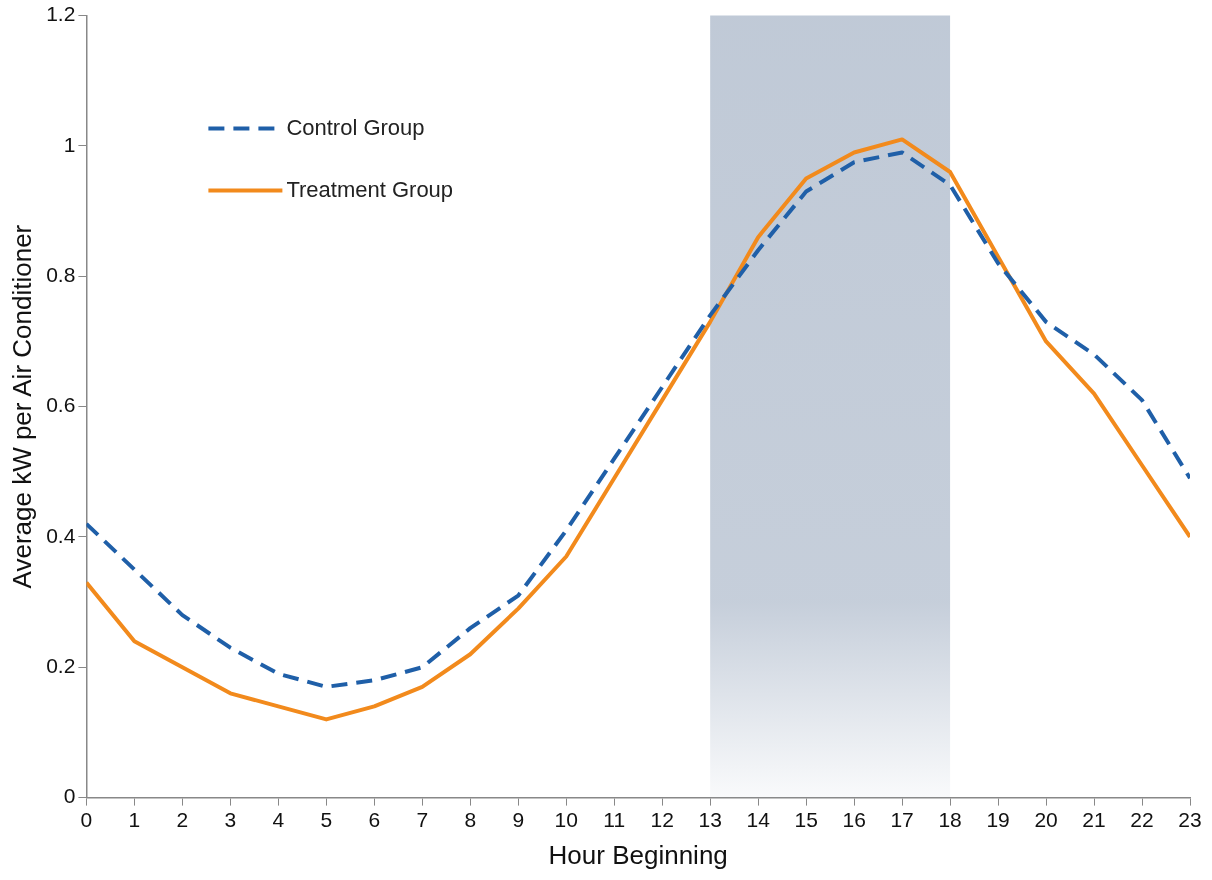 The height and width of the screenshot is (880, 1212). Describe the element at coordinates (902, 819) in the screenshot. I see `x-tick-label: 17` at that location.